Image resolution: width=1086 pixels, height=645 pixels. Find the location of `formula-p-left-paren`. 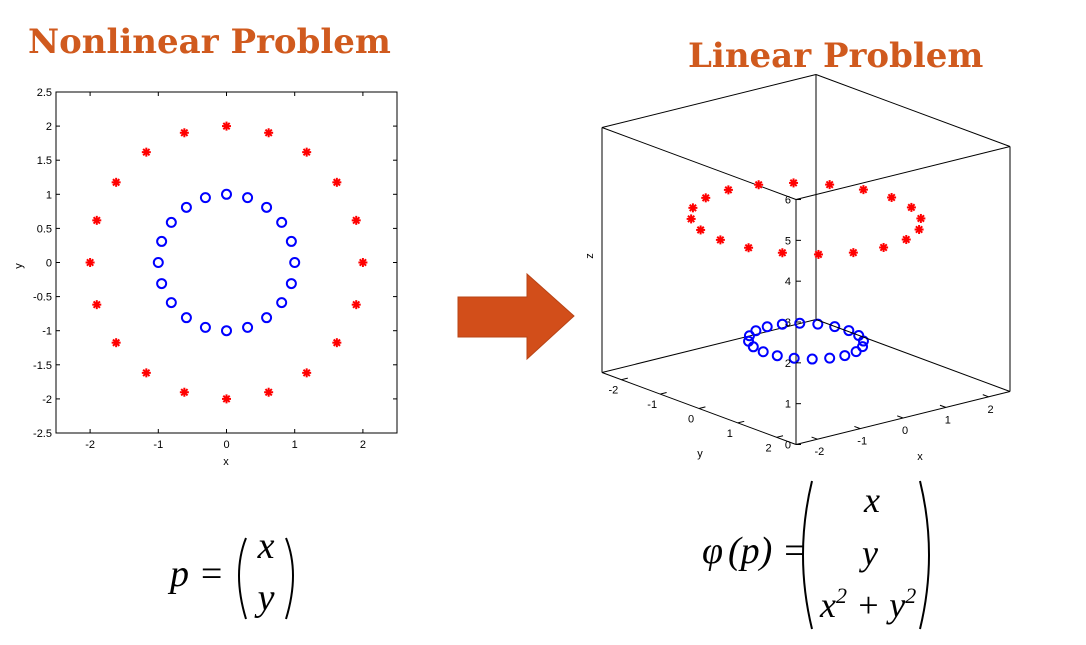

formula-p-left-paren is located at coordinates (242, 578).